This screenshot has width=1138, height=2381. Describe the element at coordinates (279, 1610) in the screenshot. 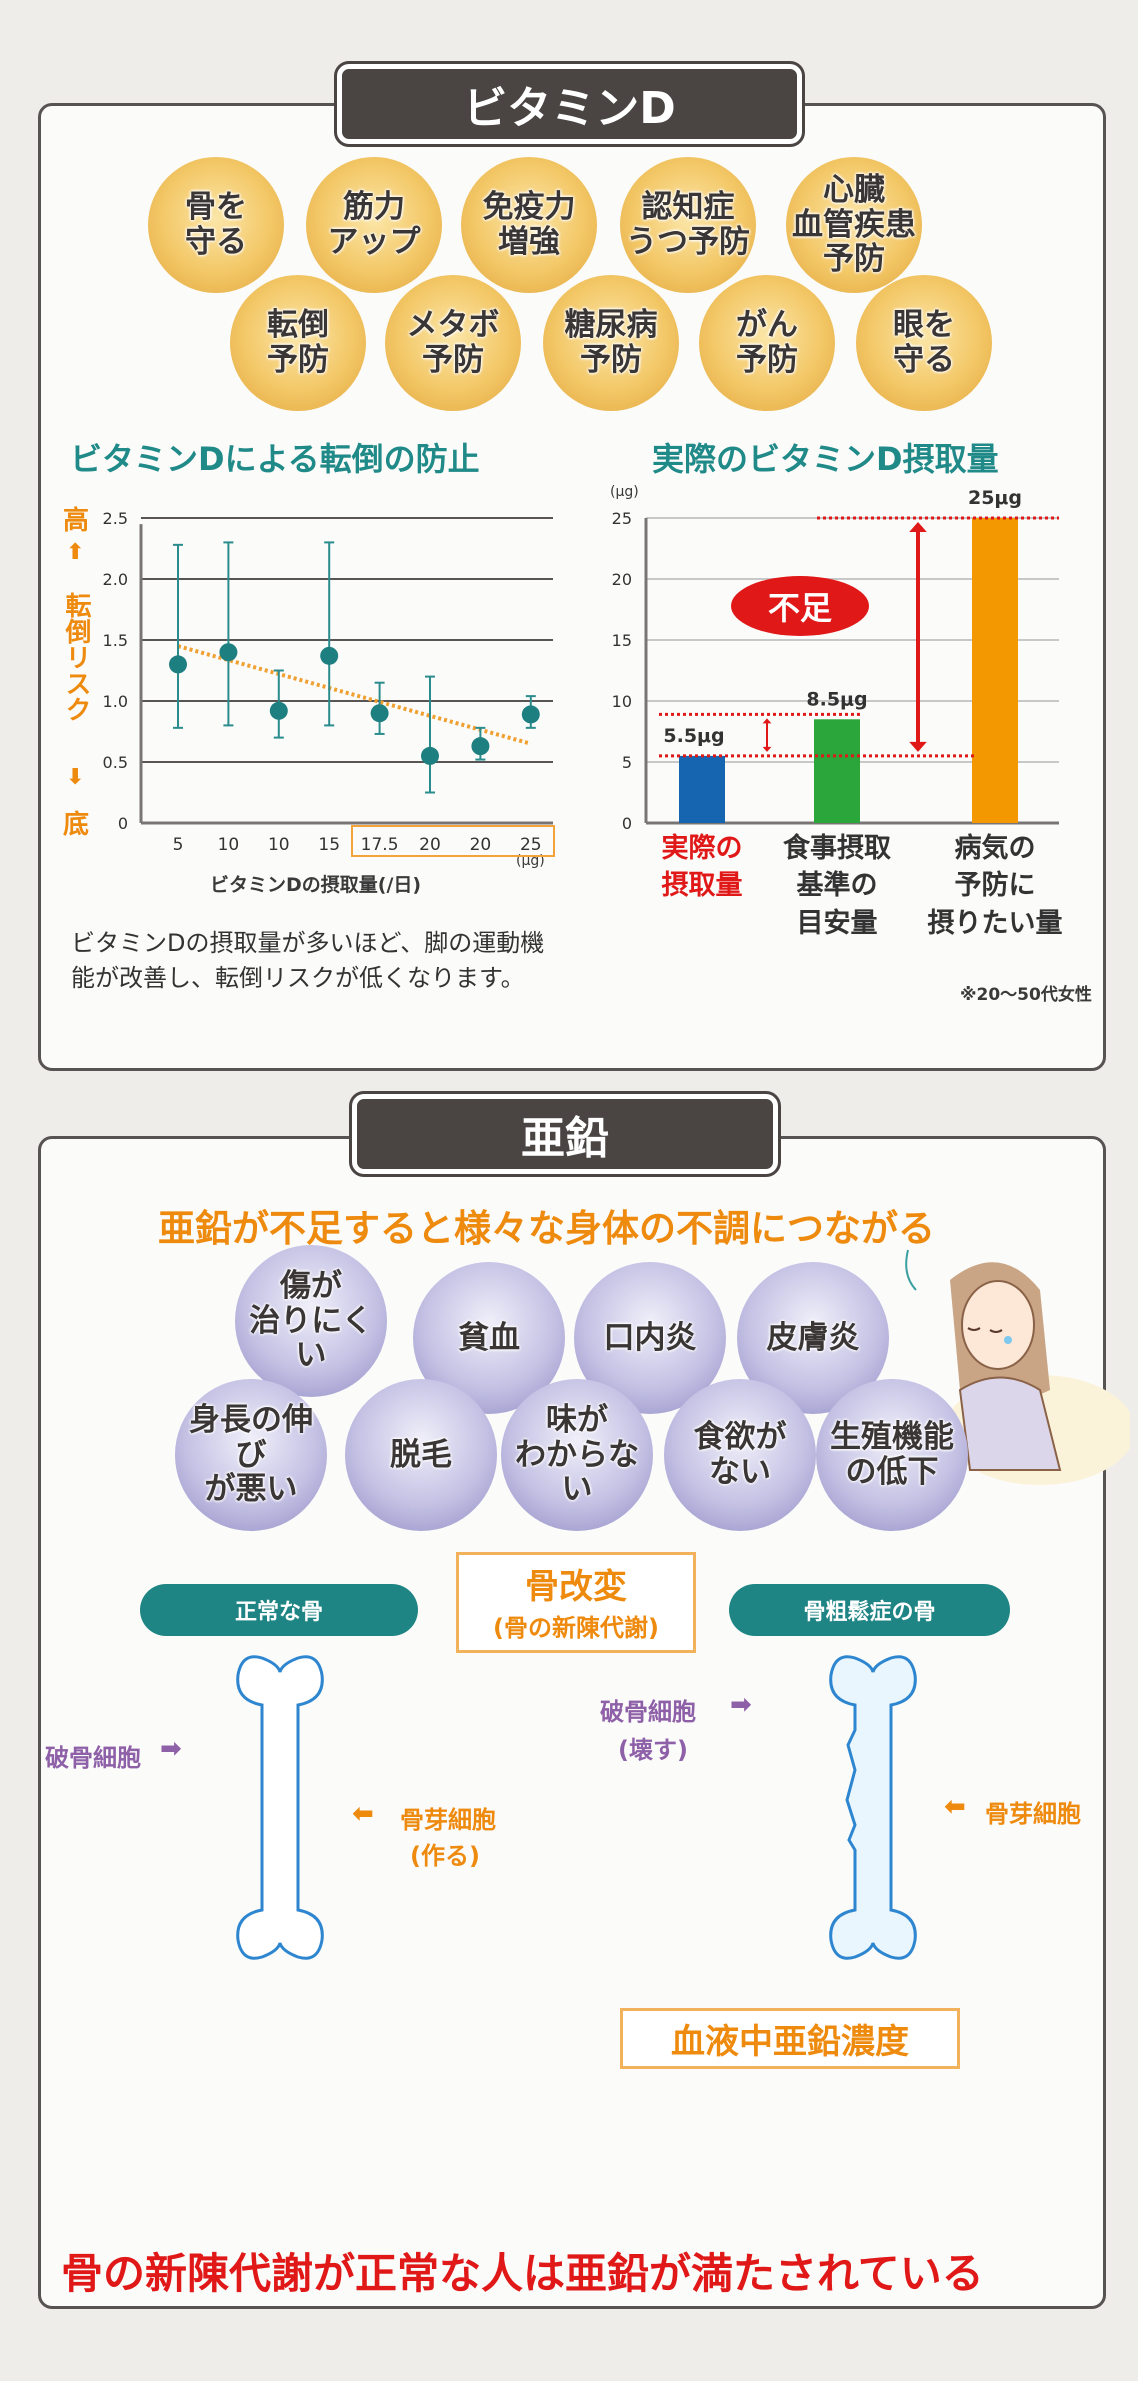

I see `normal-bone-label: 正常な骨` at that location.